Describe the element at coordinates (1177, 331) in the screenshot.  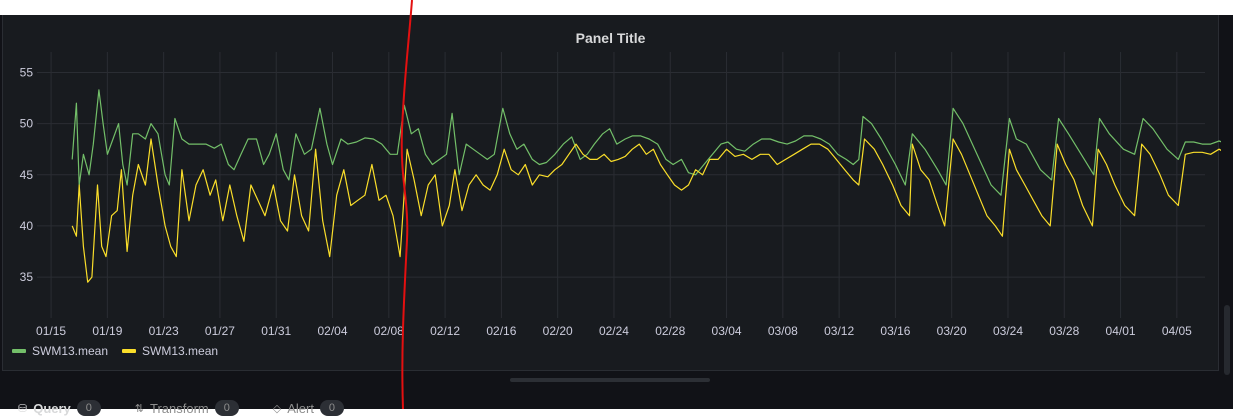
I see `x-tick-label: 04/05` at that location.